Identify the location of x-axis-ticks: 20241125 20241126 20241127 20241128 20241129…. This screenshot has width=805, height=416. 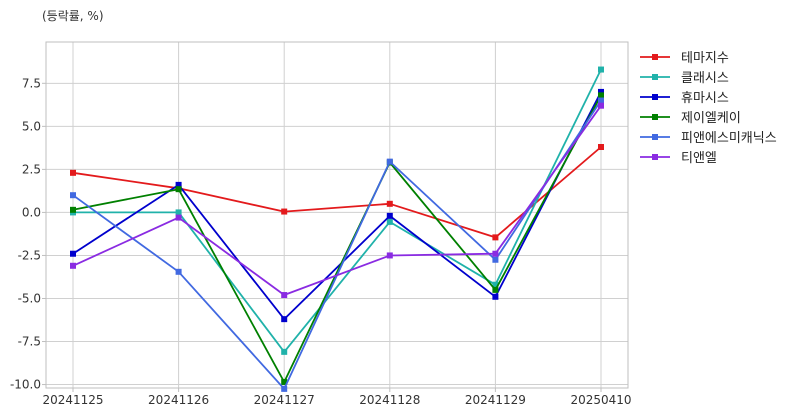
(337, 397).